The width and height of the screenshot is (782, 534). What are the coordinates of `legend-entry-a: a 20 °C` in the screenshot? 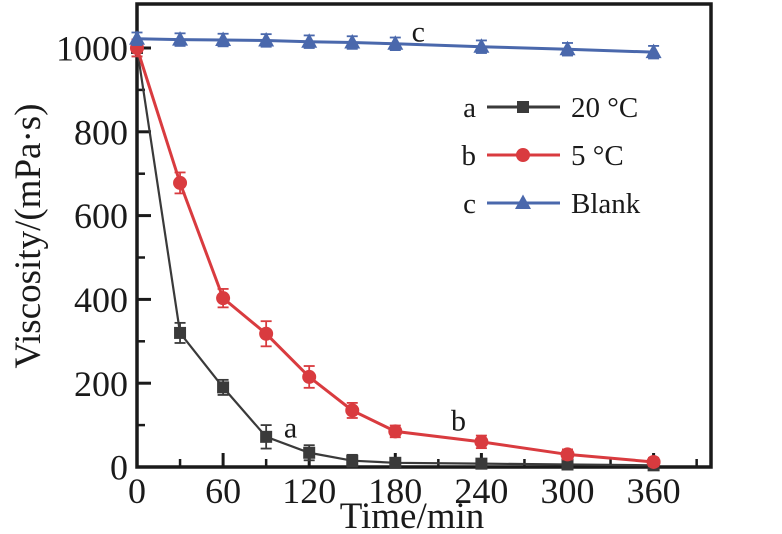 It's located at (550, 108).